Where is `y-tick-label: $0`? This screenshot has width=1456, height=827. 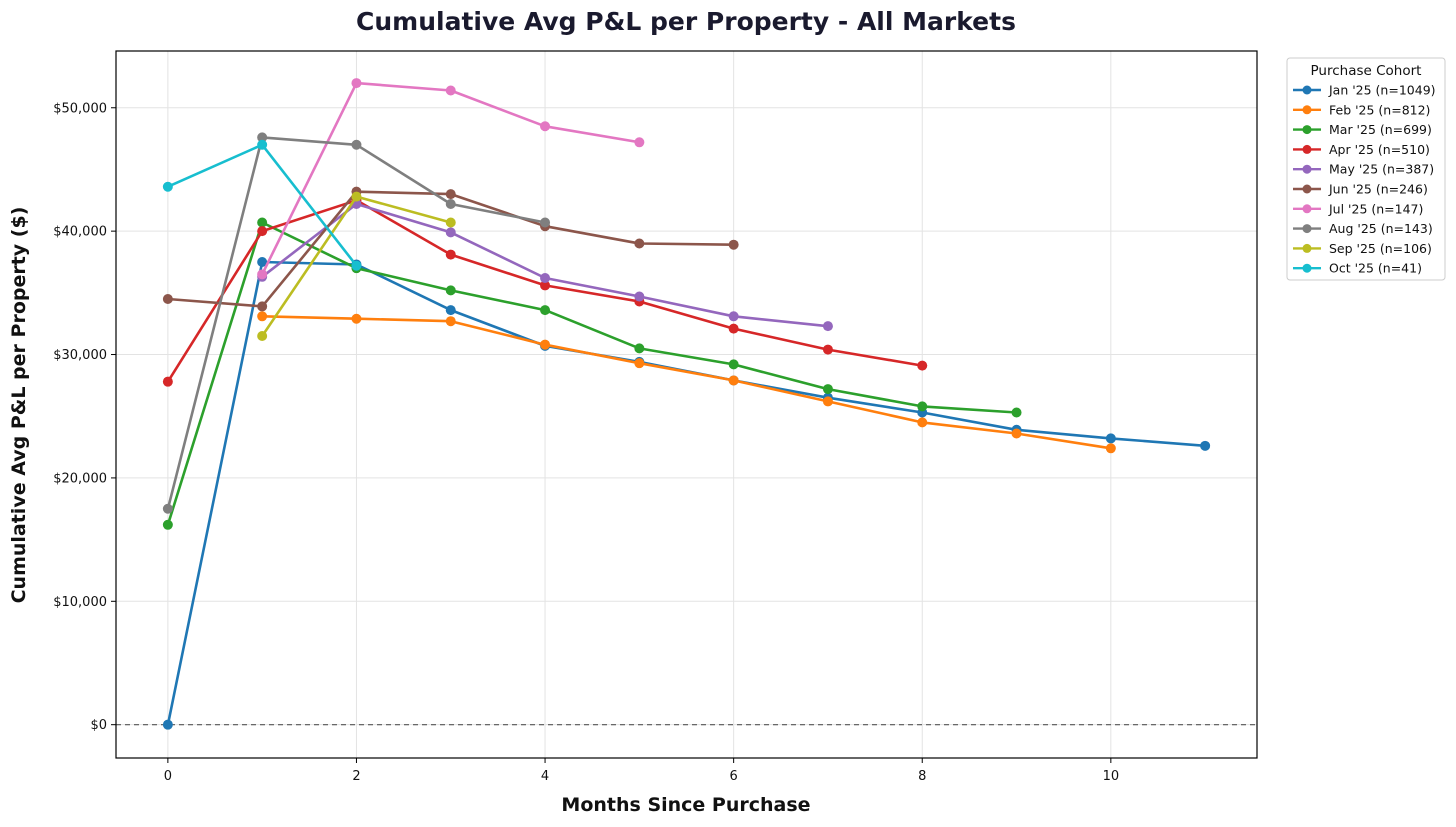 y-tick-label: $0 is located at coordinates (98, 725).